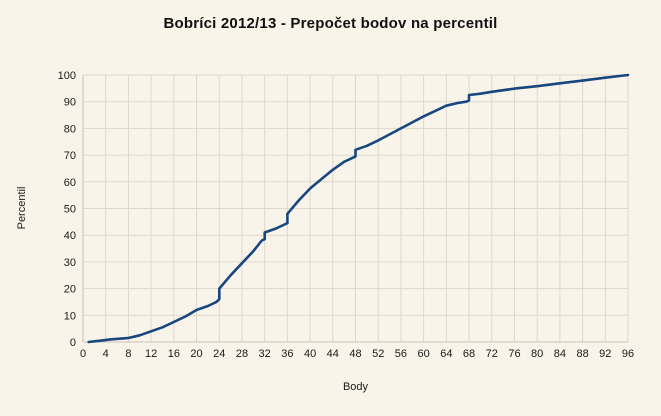  Describe the element at coordinates (70, 183) in the screenshot. I see `y-tick-label: 60` at that location.